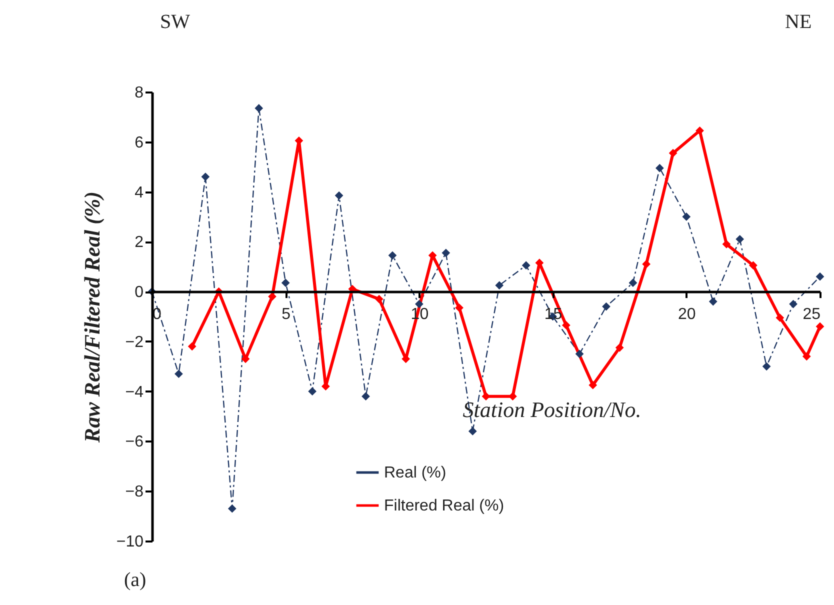  Describe the element at coordinates (130, 542) in the screenshot. I see `y-tick-label: −10` at that location.